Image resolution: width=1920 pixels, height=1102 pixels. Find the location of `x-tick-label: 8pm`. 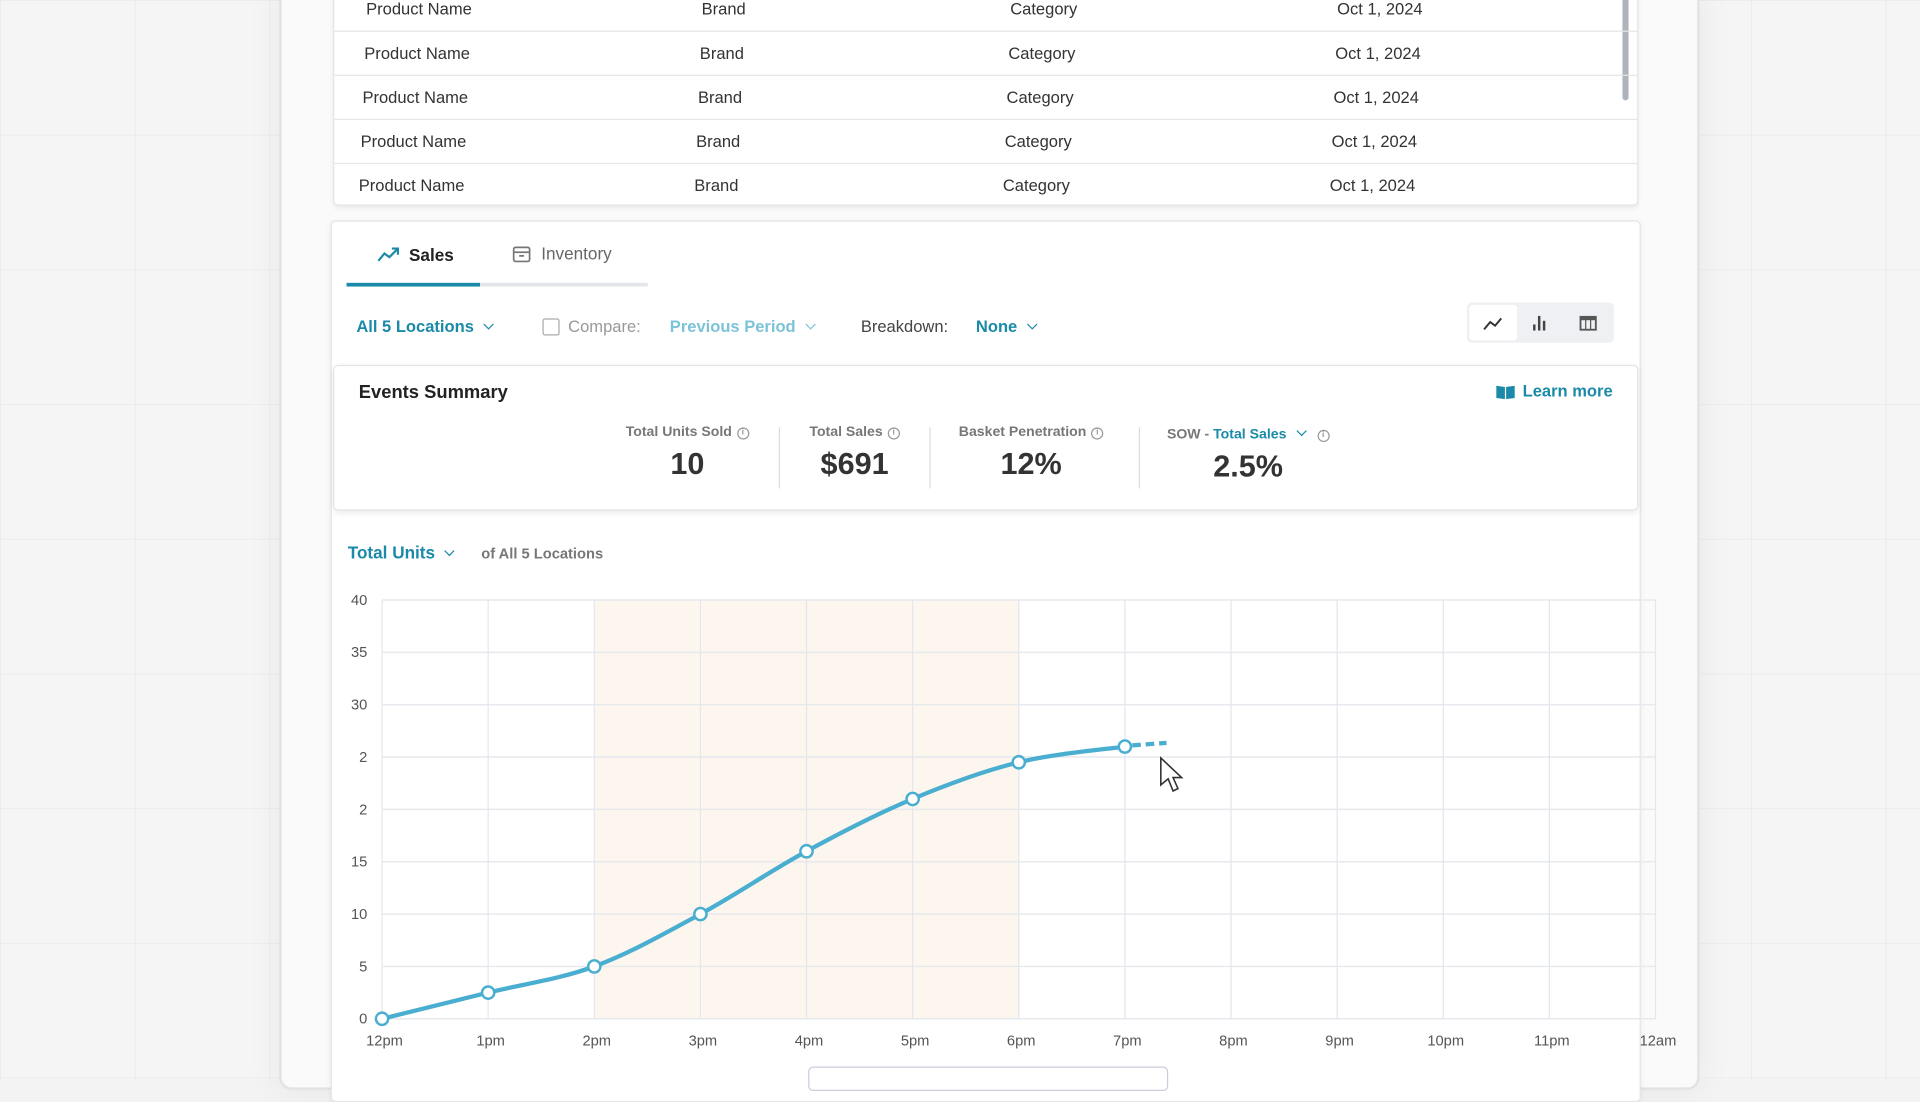

x-tick-label: 8pm is located at coordinates (1233, 1042).